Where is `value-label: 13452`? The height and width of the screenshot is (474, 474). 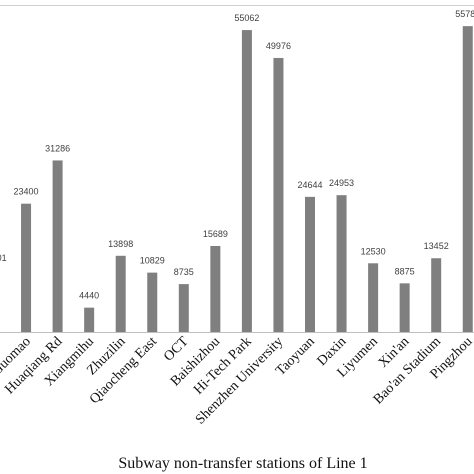 value-label: 13452 is located at coordinates (436, 246).